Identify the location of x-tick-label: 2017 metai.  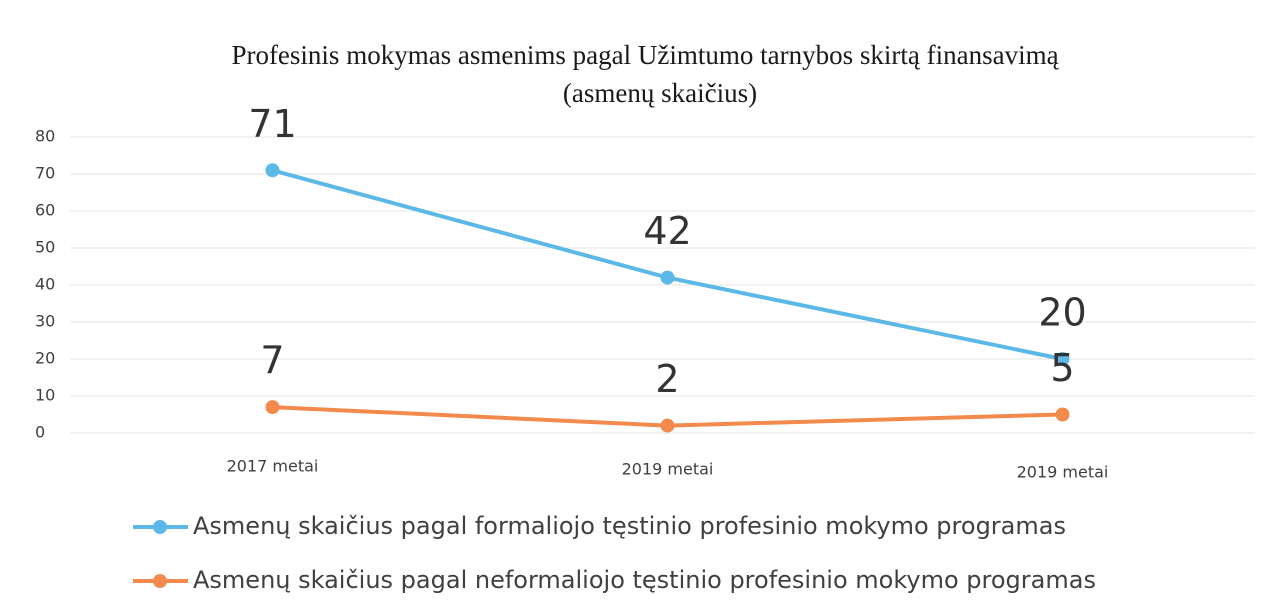
(273, 466).